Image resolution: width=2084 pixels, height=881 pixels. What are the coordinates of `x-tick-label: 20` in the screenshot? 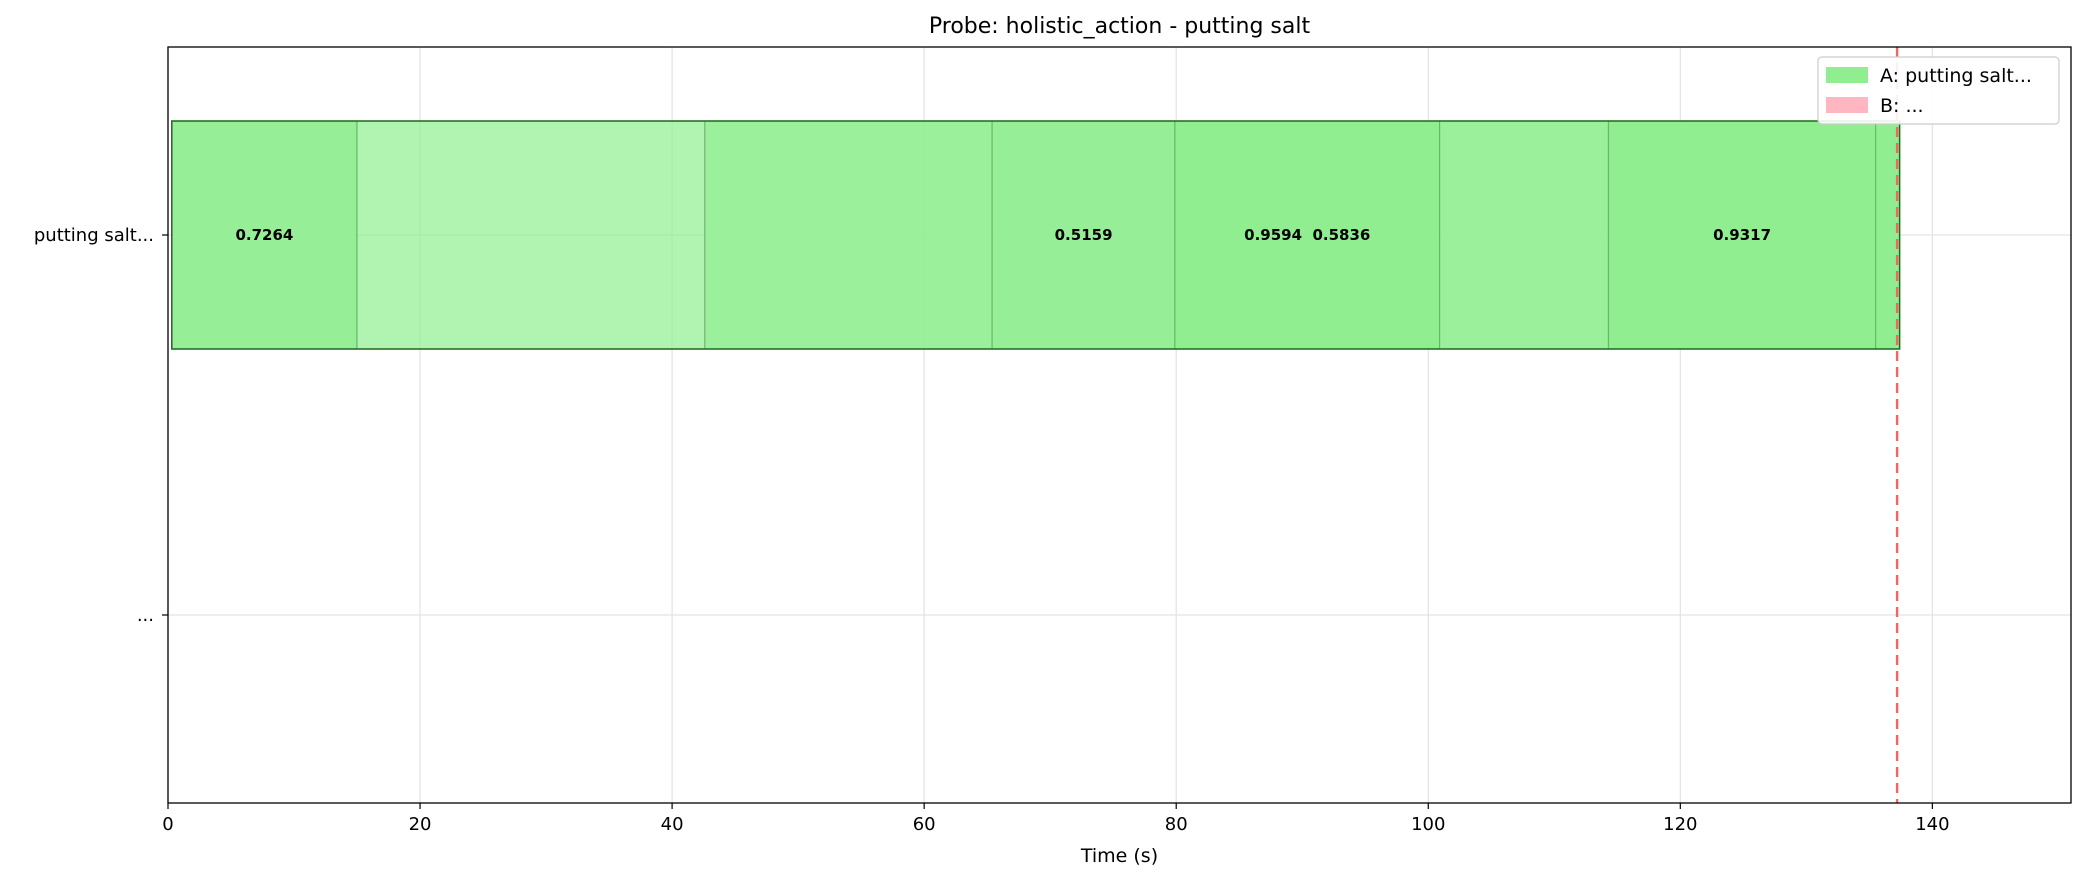 It's located at (420, 824).